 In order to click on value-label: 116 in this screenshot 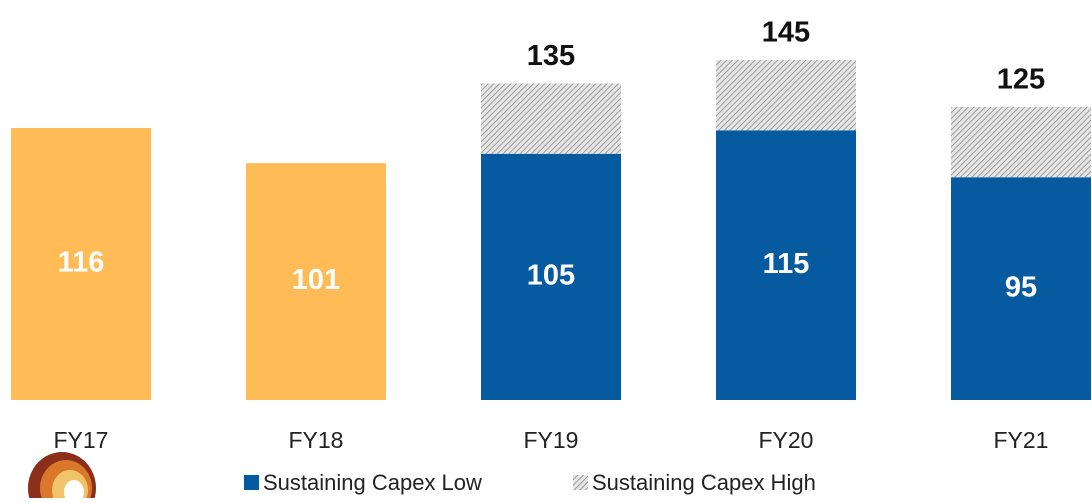, I will do `click(81, 263)`.